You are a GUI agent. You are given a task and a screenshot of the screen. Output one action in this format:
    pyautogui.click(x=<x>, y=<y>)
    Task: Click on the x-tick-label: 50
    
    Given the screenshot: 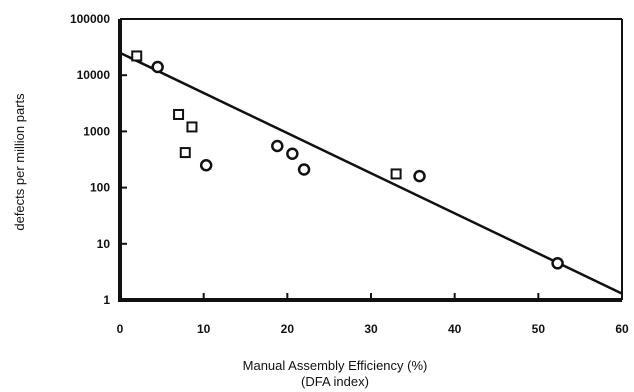 What is the action you would take?
    pyautogui.click(x=539, y=329)
    